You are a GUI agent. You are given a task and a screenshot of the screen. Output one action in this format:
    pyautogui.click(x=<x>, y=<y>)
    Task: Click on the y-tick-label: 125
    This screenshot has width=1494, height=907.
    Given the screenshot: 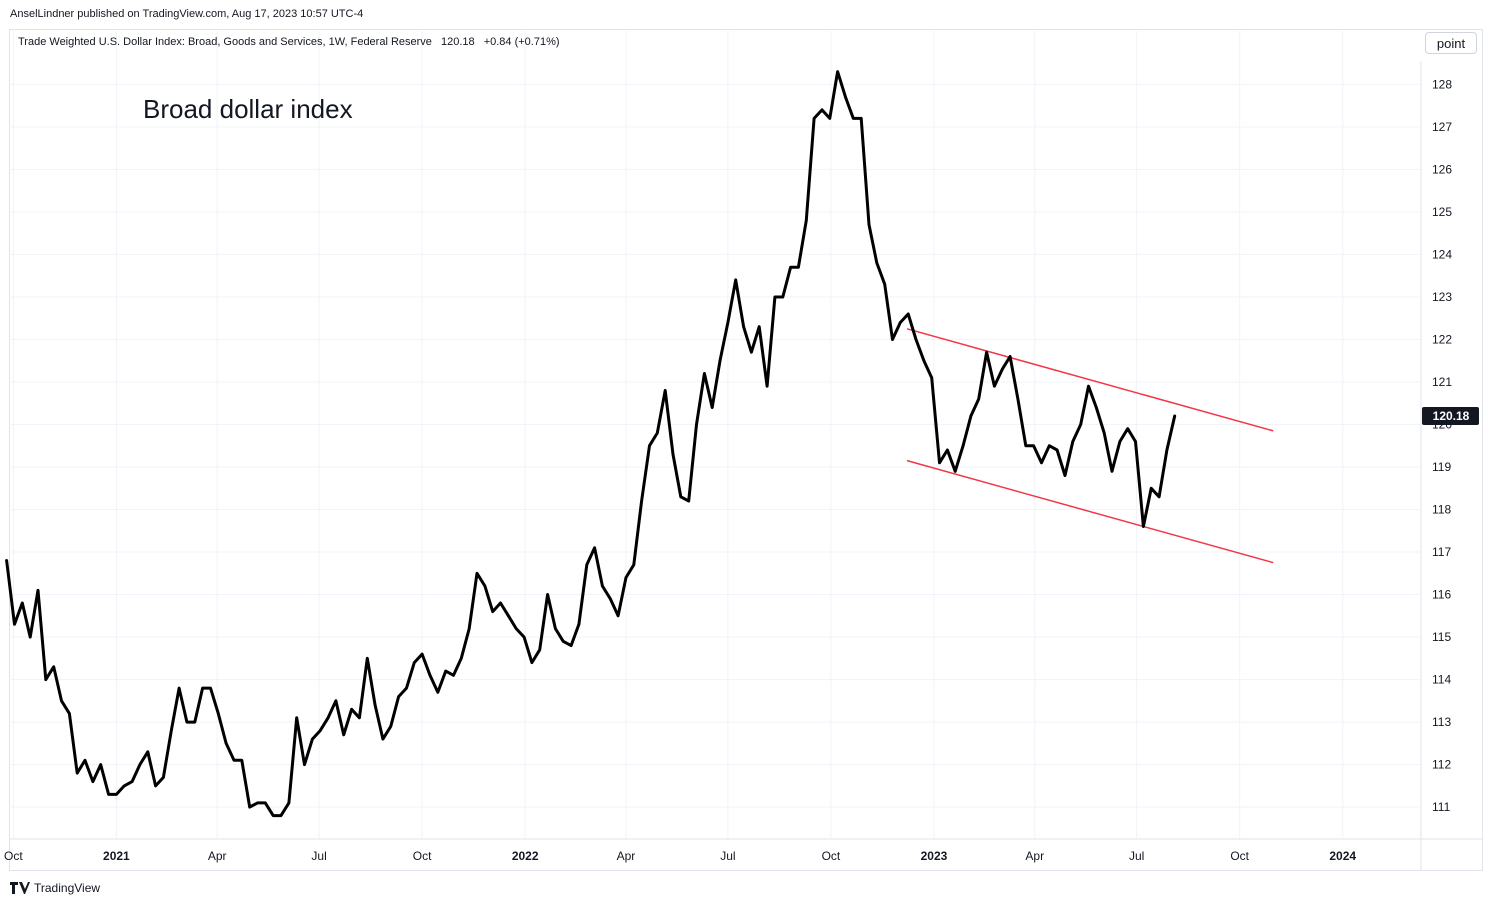 What is the action you would take?
    pyautogui.click(x=1442, y=212)
    